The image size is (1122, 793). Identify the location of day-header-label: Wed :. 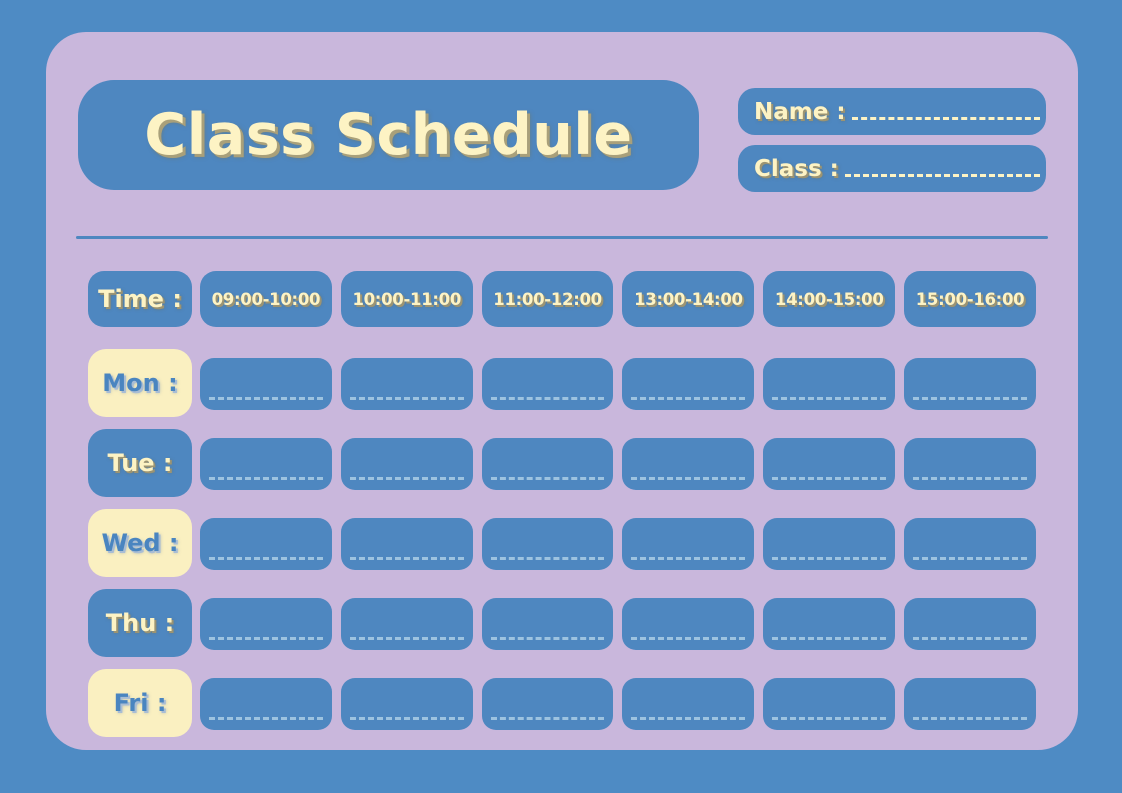
(140, 543).